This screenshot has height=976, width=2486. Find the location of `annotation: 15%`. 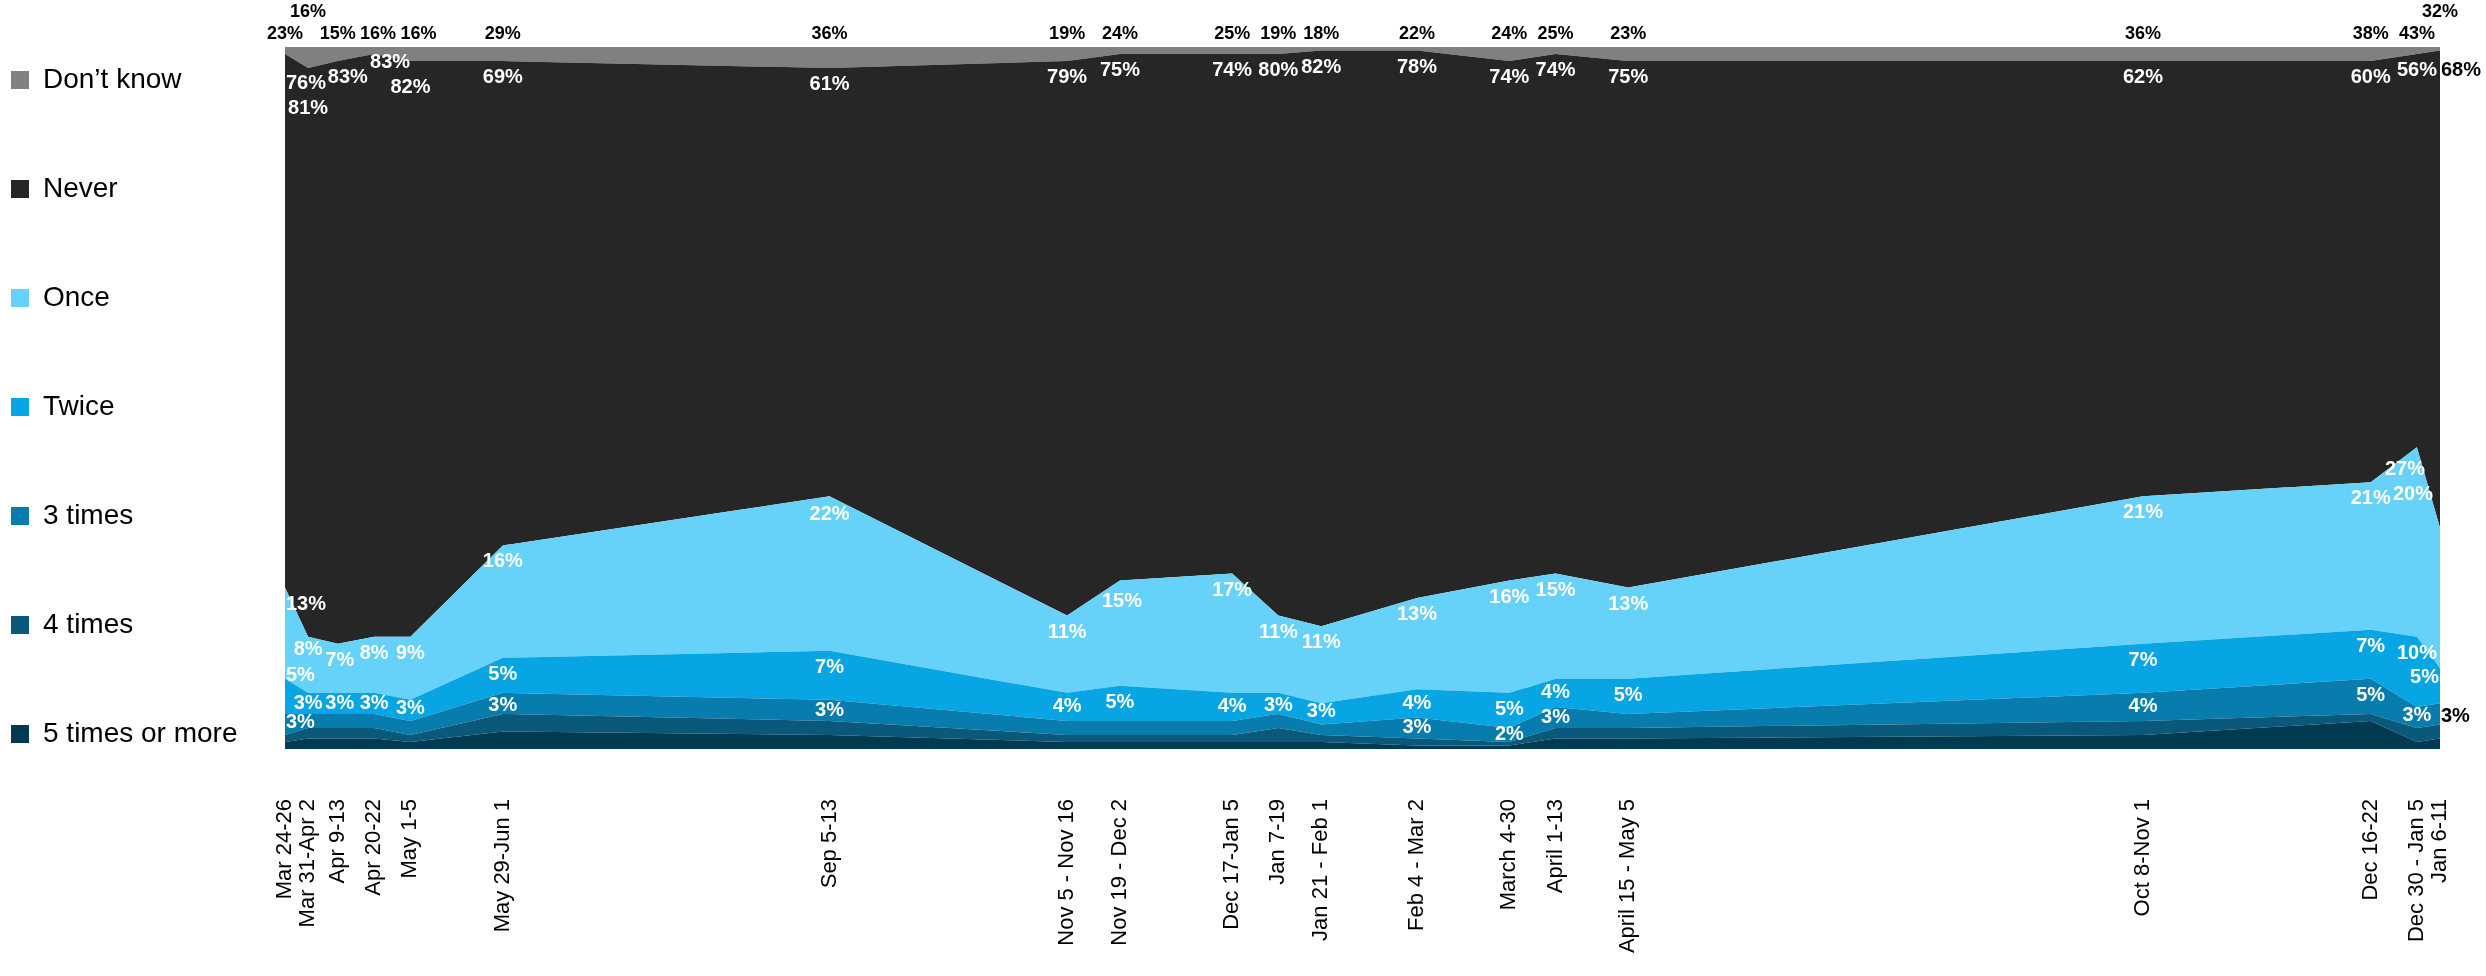

annotation: 15% is located at coordinates (337, 32).